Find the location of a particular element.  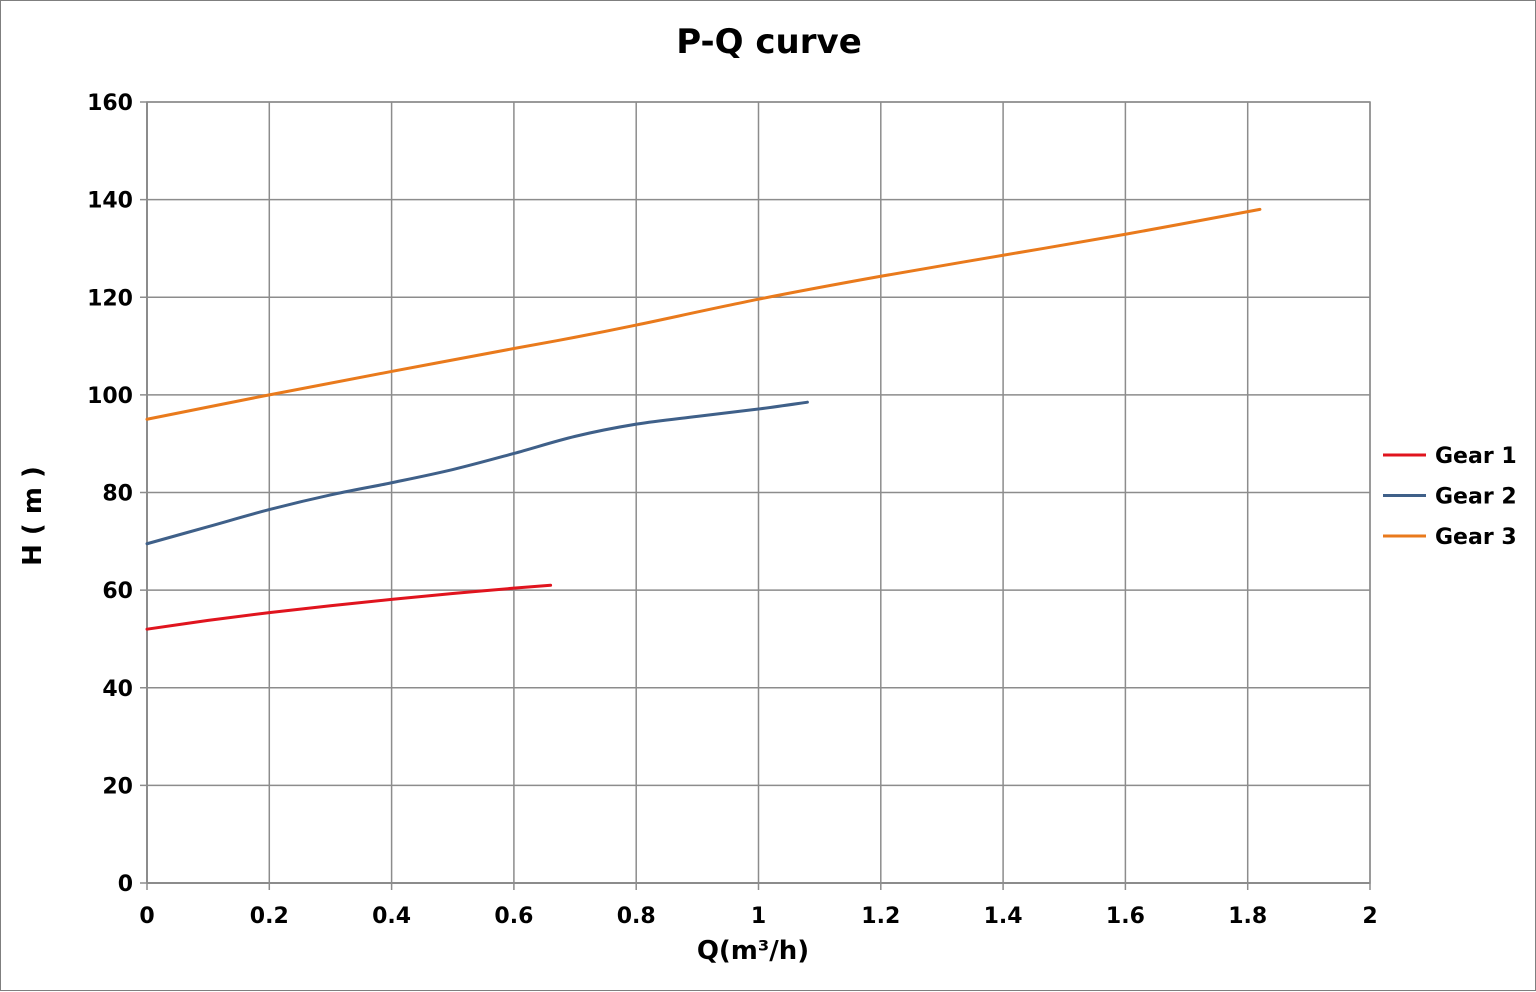

x-axis-label: Q(m³/h) is located at coordinates (753, 951).